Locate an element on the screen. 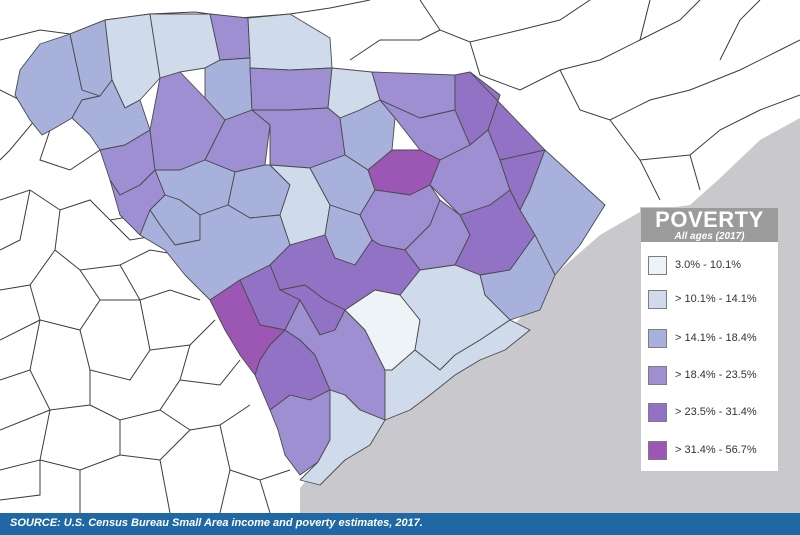  legend-item: > 14.1% - 18.4% is located at coordinates (712, 339).